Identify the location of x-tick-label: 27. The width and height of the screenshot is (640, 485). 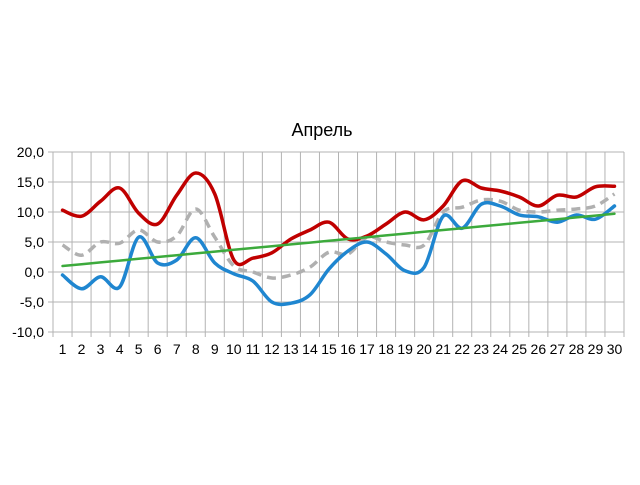
(558, 349).